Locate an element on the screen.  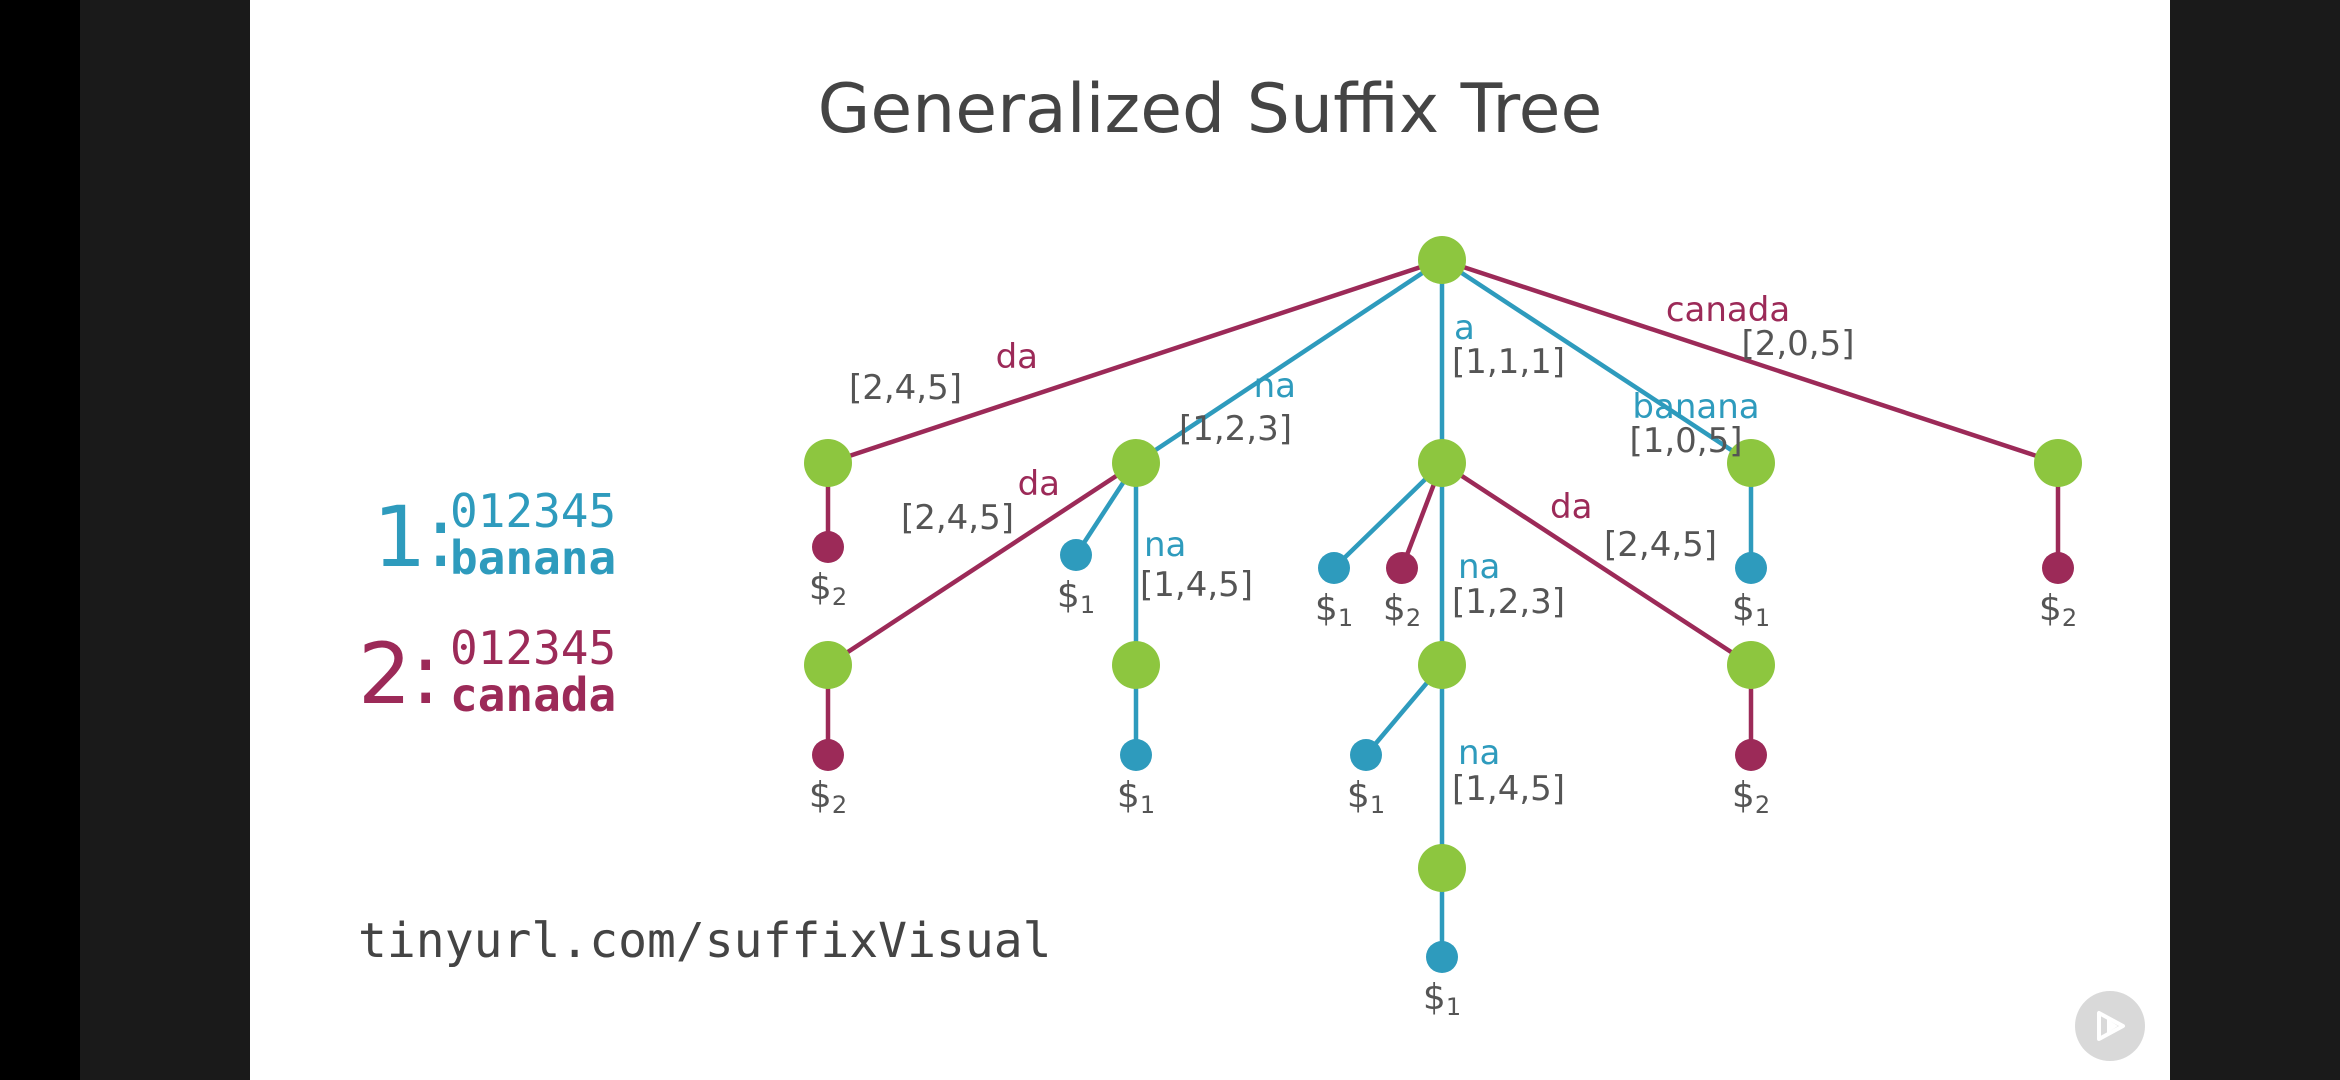
play-button is located at coordinates (2110, 1026).